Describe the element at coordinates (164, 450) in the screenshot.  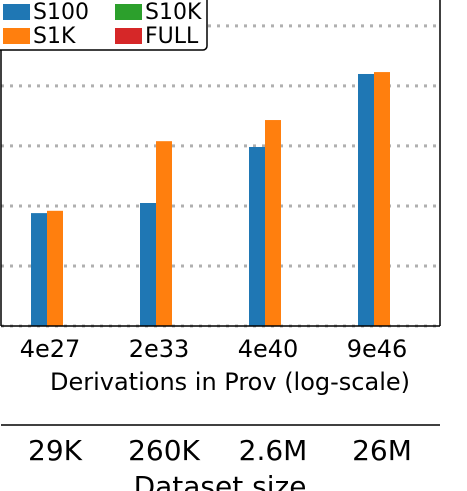
I see `secondary-x-tick-label: 260K` at that location.